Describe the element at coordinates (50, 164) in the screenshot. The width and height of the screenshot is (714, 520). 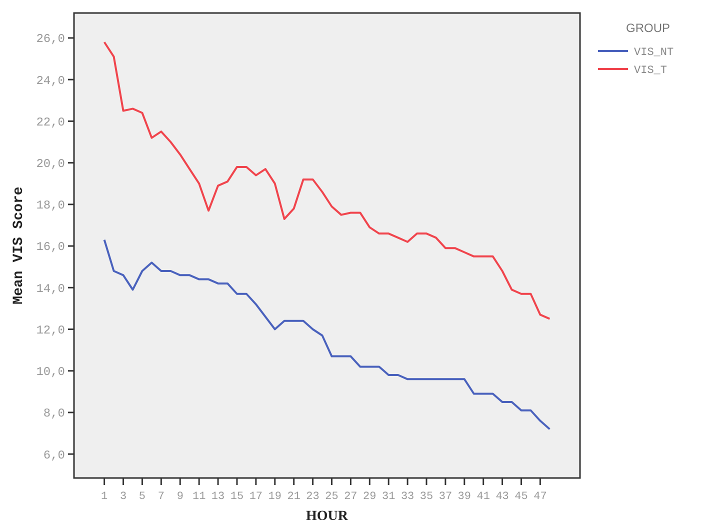
I see `y-tick-label: 20,0` at that location.